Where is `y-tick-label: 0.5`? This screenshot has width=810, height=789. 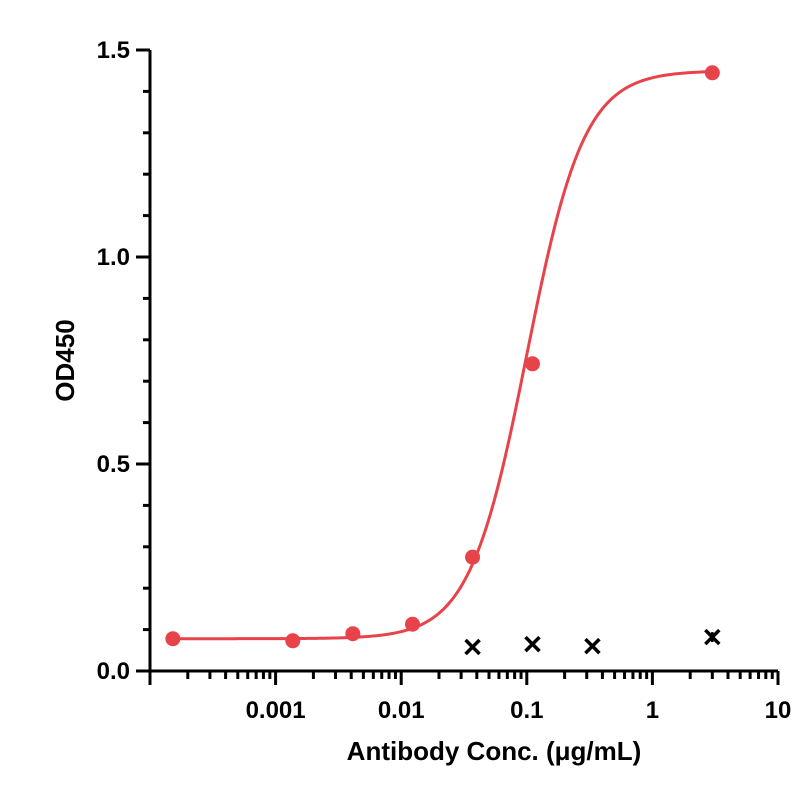
y-tick-label: 0.5 is located at coordinates (113, 464).